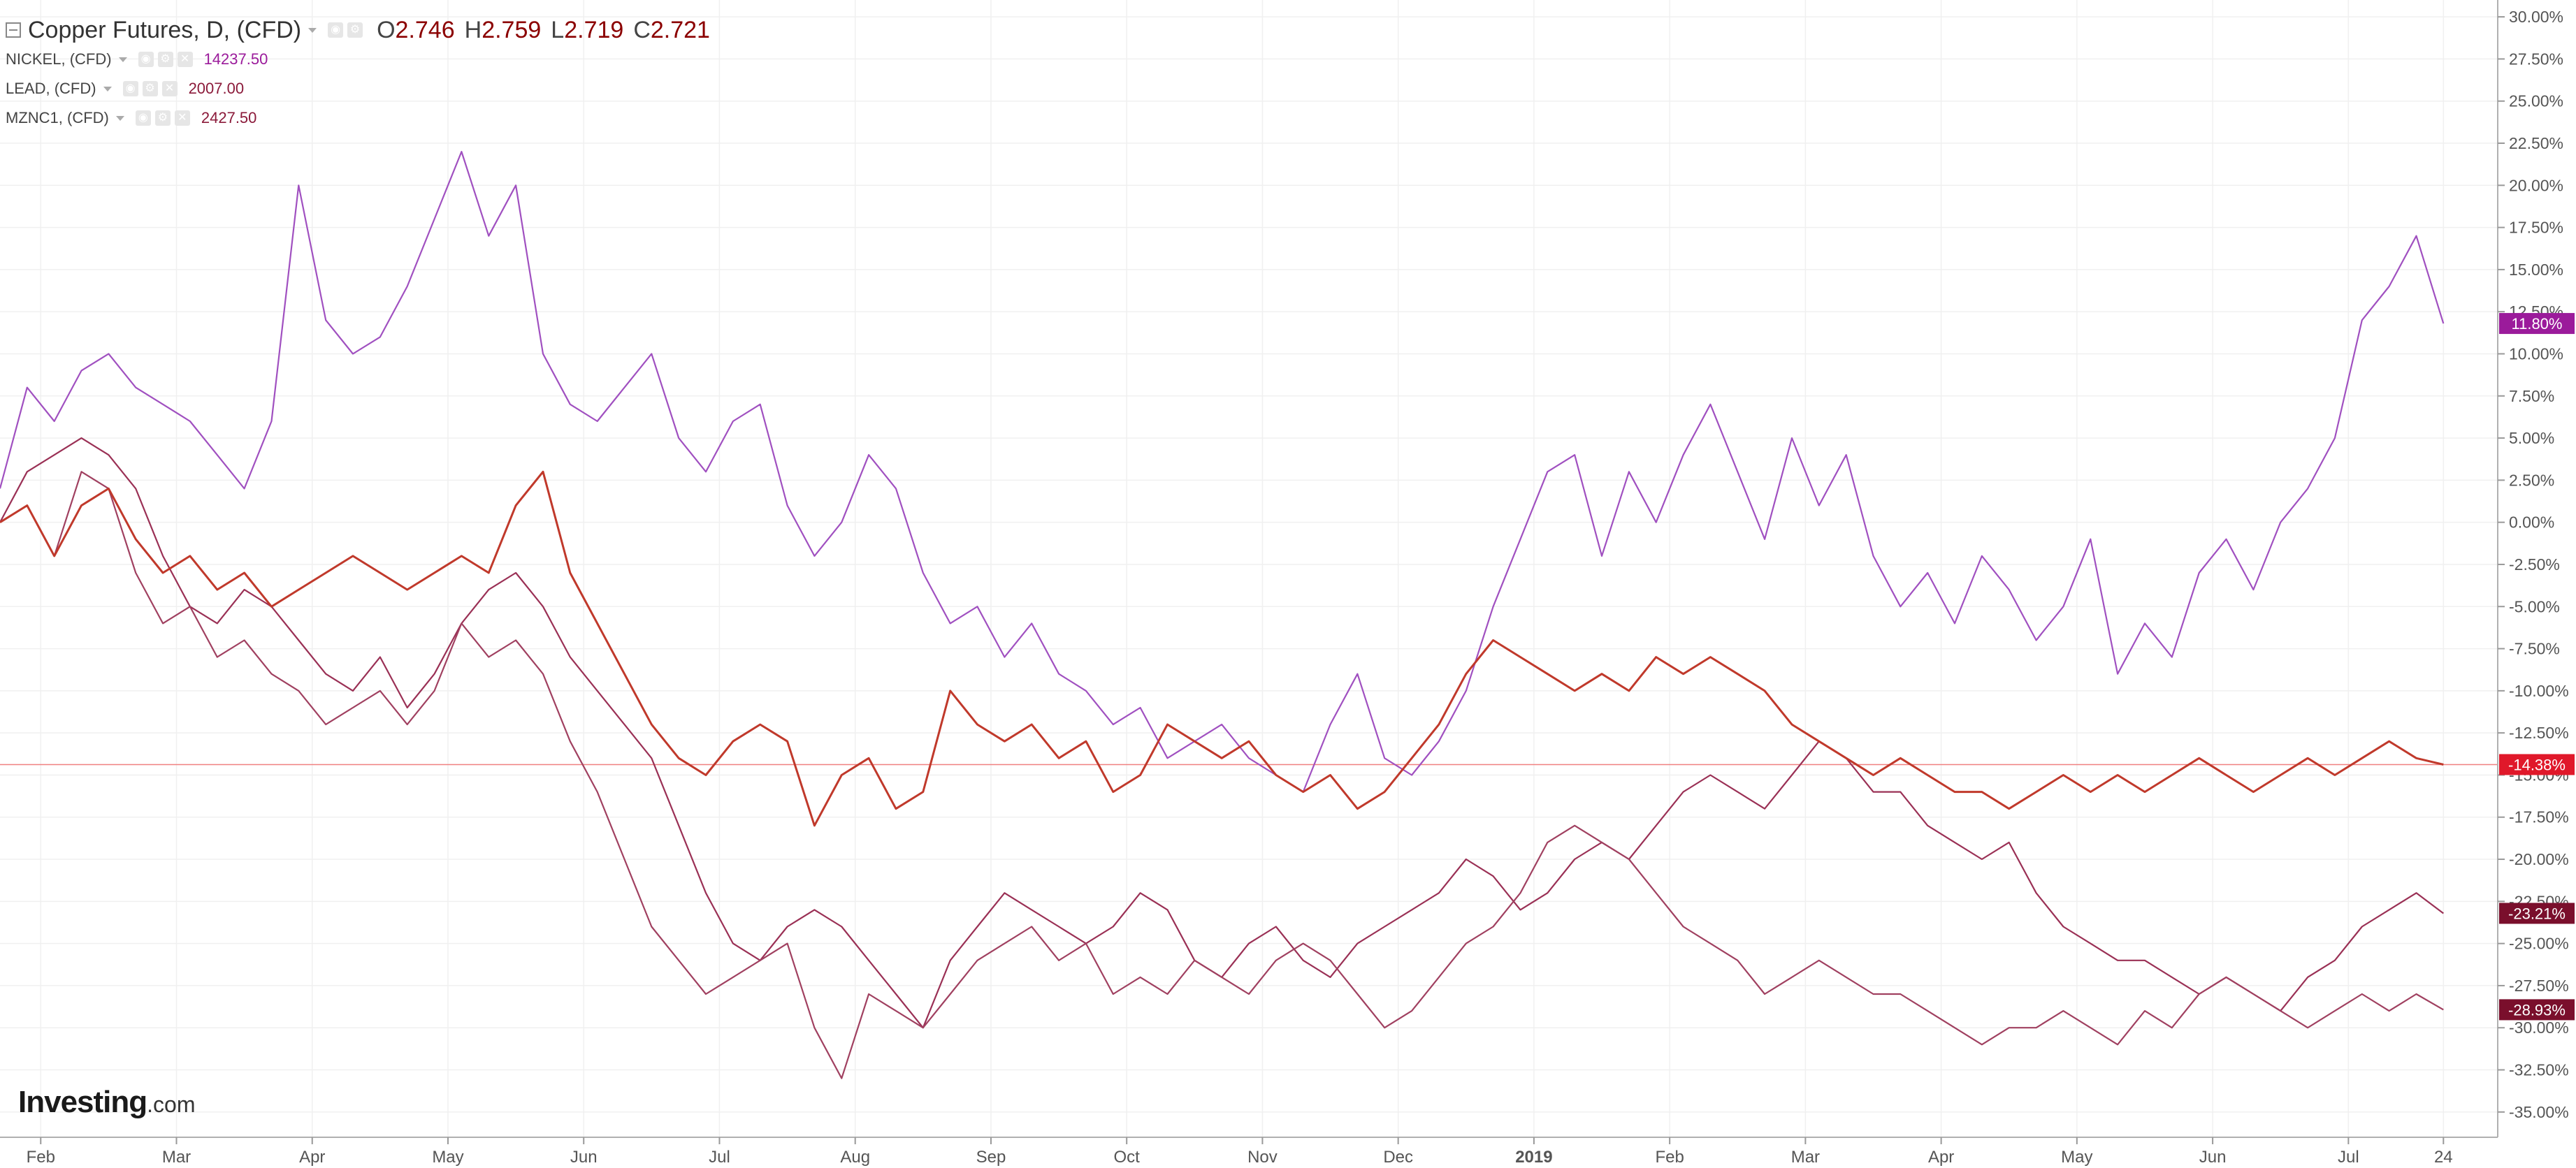 The height and width of the screenshot is (1168, 2576). I want to click on main-series-label: Copper Futures, D, (CFD), so click(165, 29).